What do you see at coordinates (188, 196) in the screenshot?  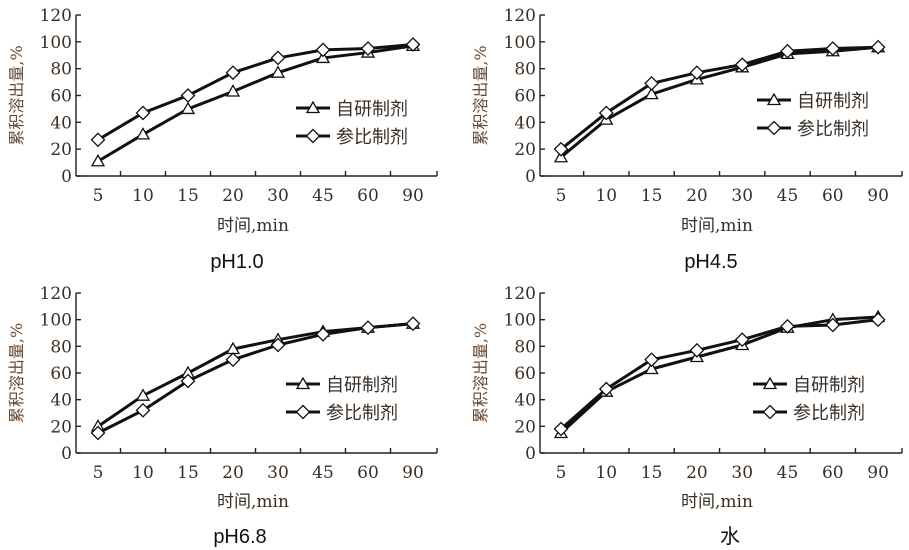 I see `x-tick-label: 15` at bounding box center [188, 196].